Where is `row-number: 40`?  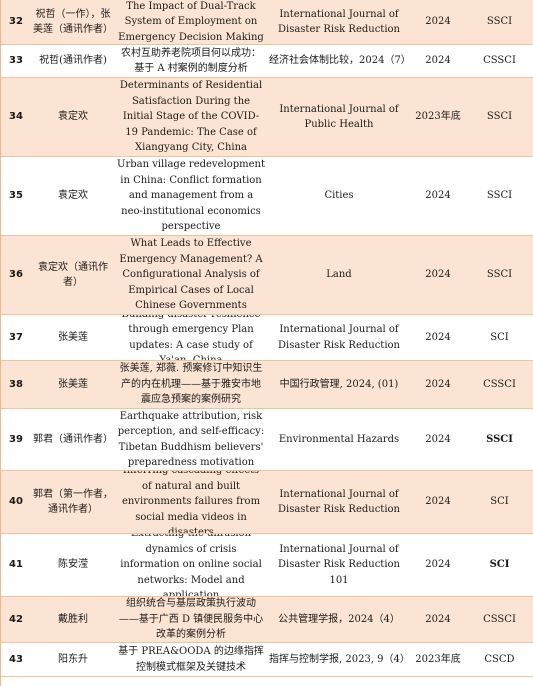
row-number: 40 is located at coordinates (16, 502).